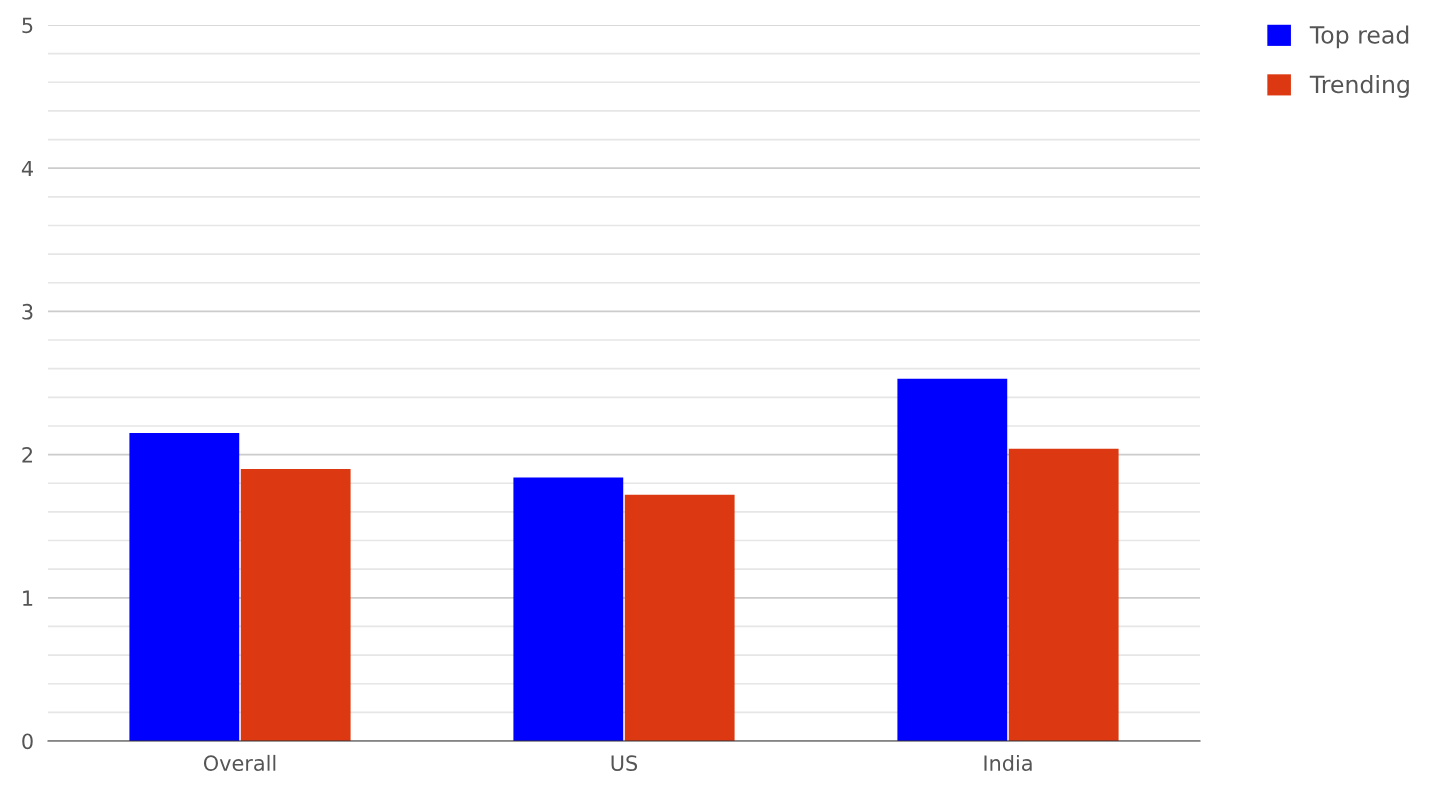  Describe the element at coordinates (1359, 86) in the screenshot. I see `legend-label: Trending` at that location.